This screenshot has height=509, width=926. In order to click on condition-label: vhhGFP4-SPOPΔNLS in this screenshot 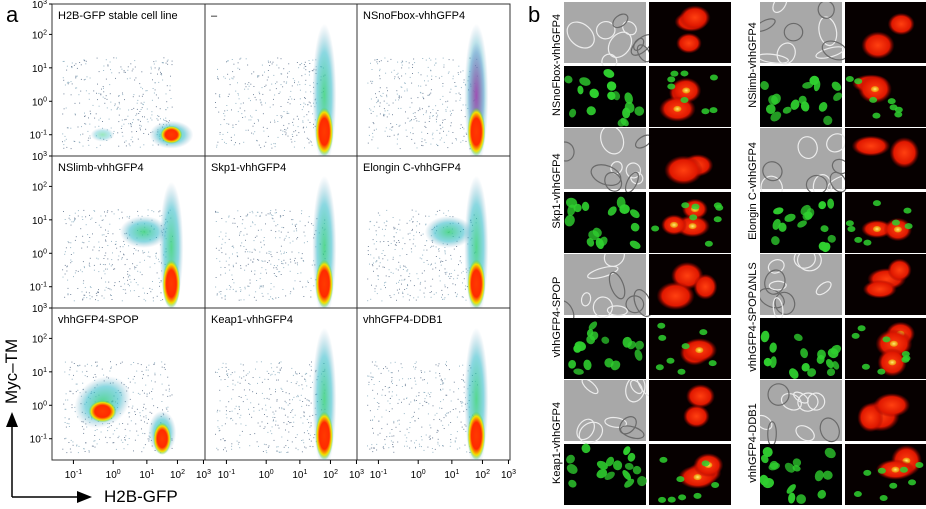, I will do `click(753, 316)`.